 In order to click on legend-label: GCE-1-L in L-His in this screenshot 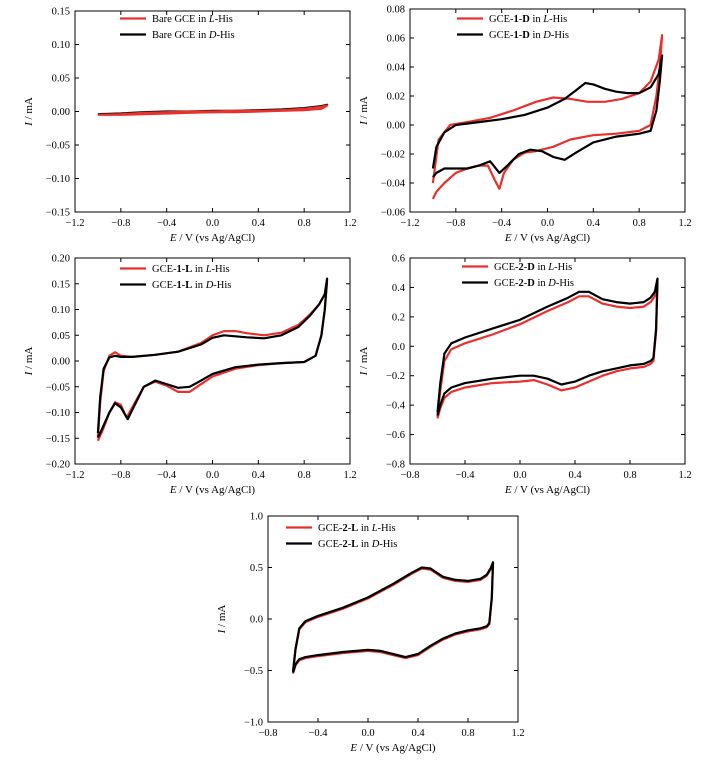, I will do `click(191, 269)`.